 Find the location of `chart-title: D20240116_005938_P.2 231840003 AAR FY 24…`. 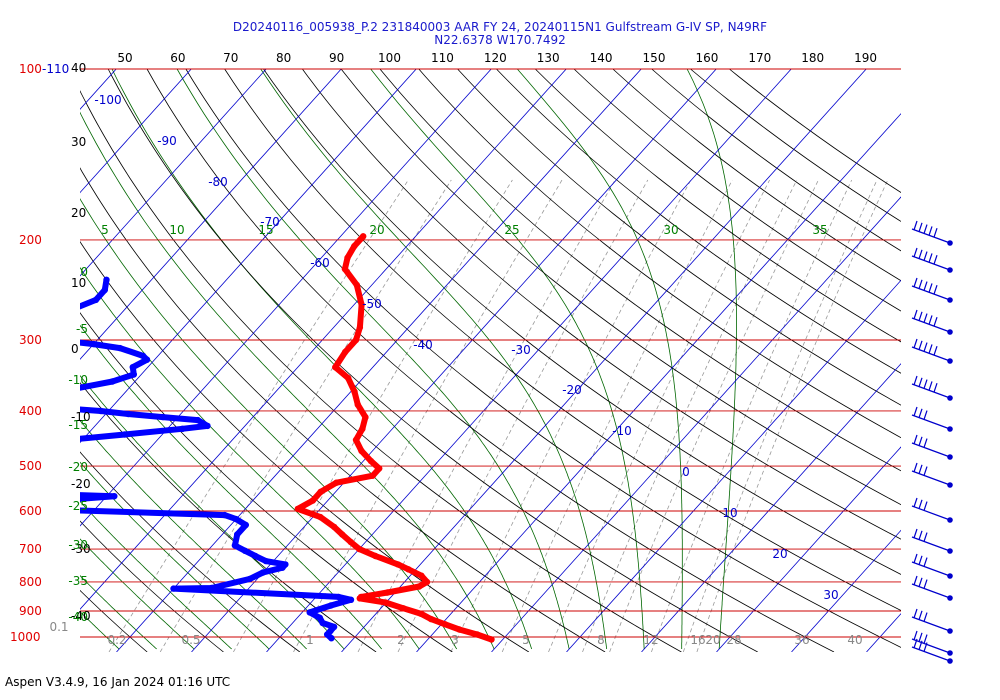

chart-title: D20240116_005938_P.2 231840003 AAR FY 24… is located at coordinates (500, 34).